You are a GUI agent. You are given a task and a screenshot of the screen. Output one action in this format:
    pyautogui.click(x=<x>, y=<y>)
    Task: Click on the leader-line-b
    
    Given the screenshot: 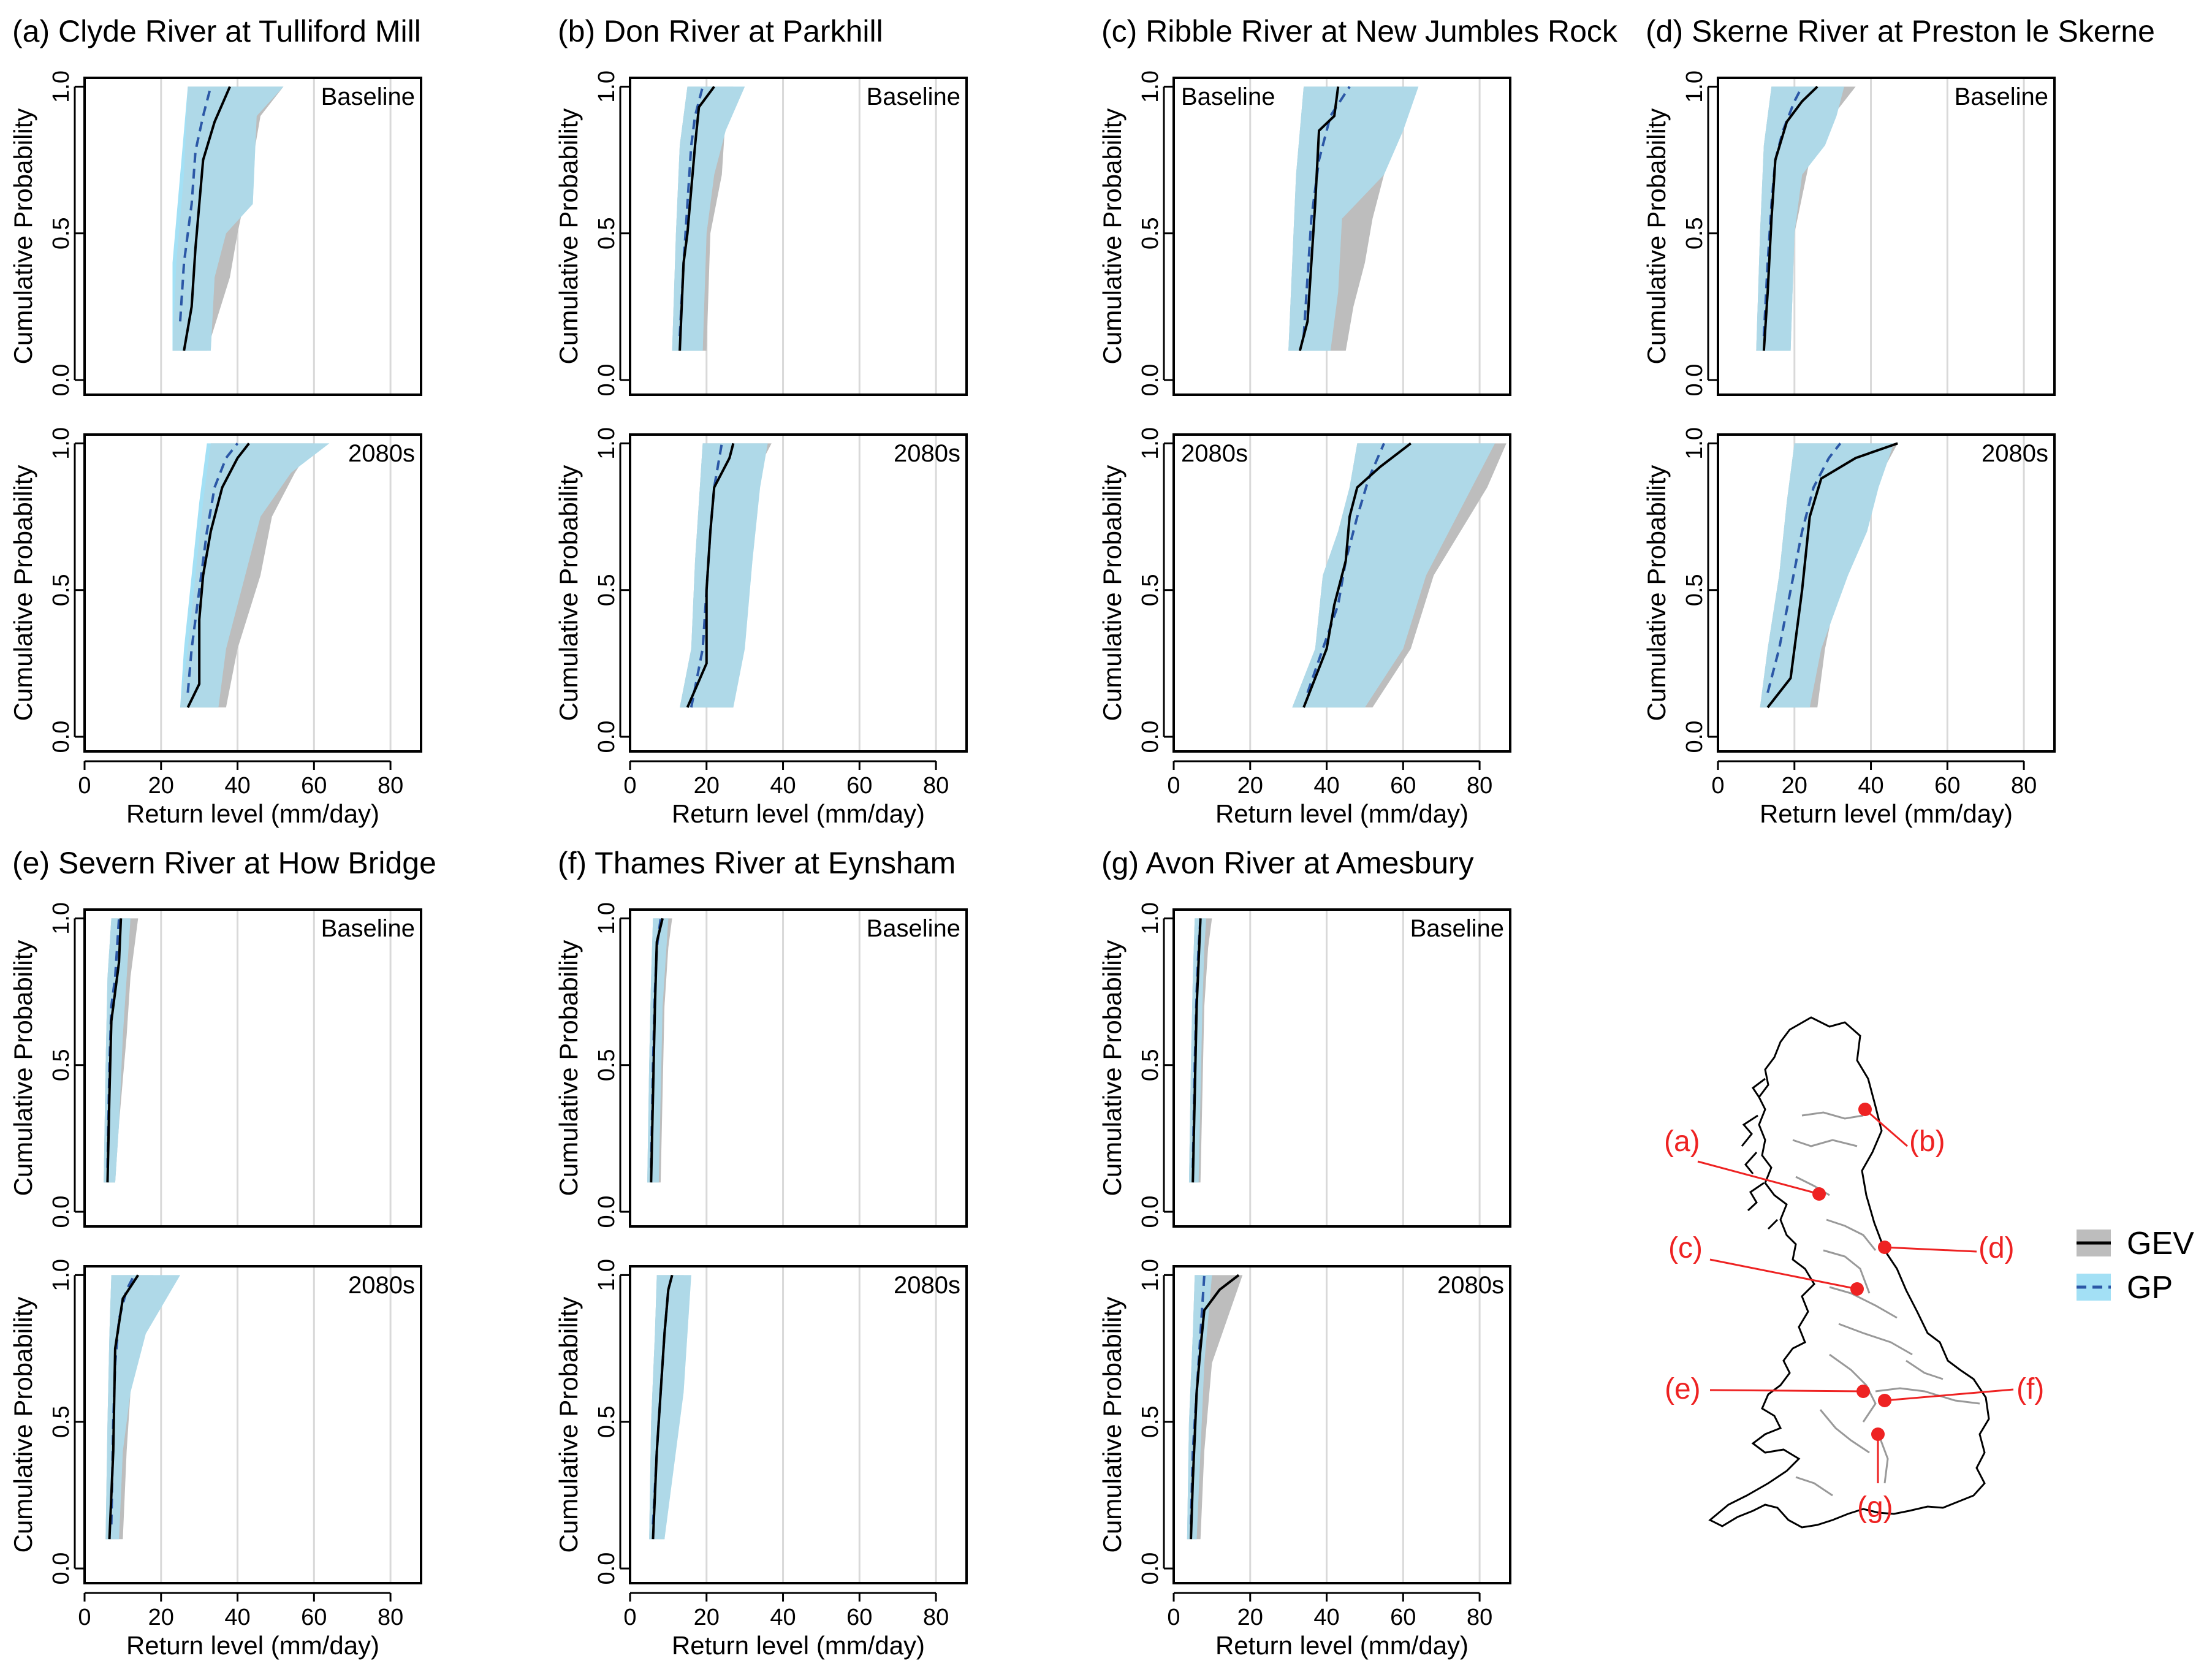 What is the action you would take?
    pyautogui.click(x=1886, y=1127)
    